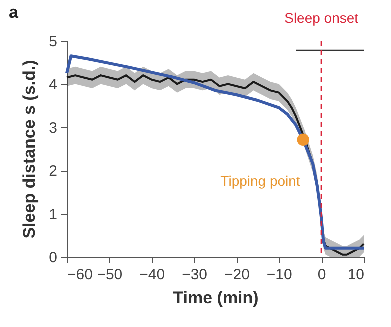  I want to click on x-tick-label: −60, so click(80, 275).